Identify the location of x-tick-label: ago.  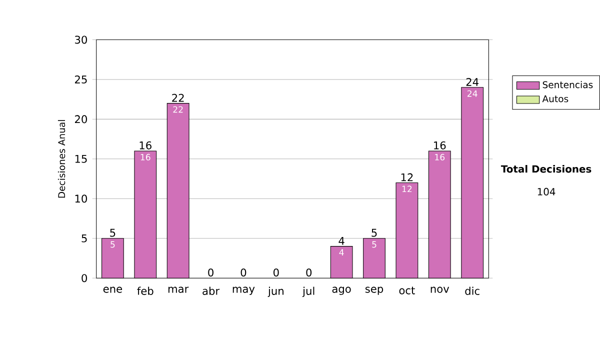
(341, 291).